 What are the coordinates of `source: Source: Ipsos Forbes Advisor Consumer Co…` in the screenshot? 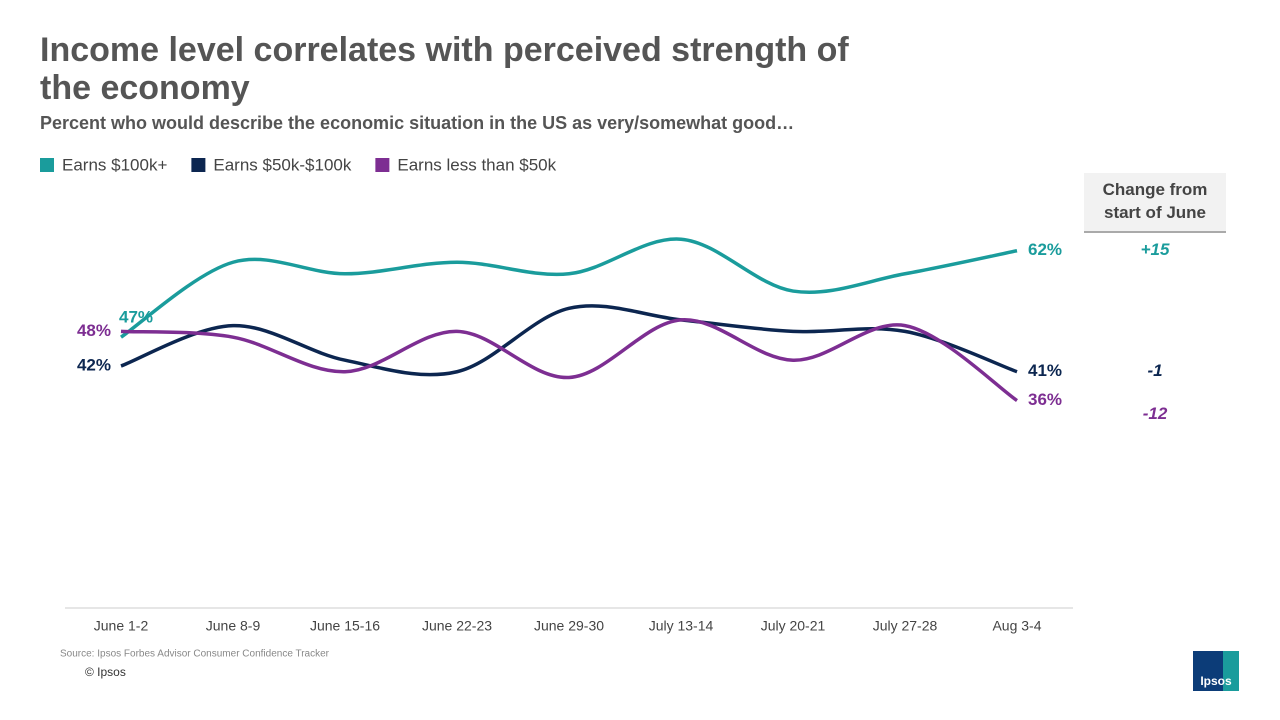 It's located at (195, 654).